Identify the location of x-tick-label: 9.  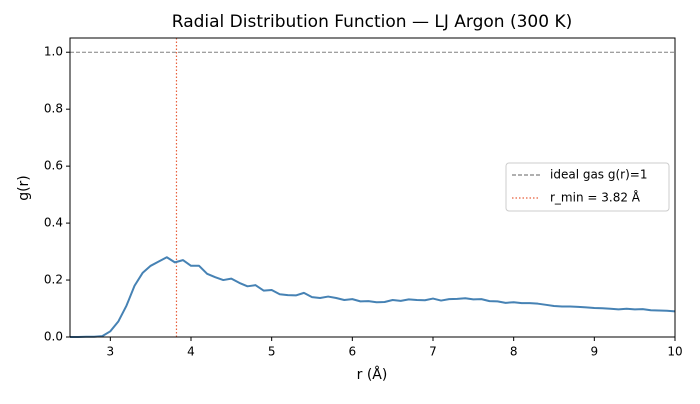
(595, 352).